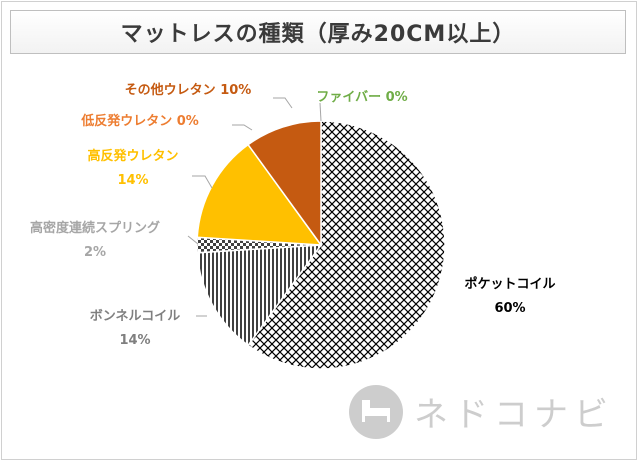 Image resolution: width=640 pixels, height=463 pixels. Describe the element at coordinates (95, 240) in the screenshot. I see `slice-label-2: 高密度連続スプリング 2%` at that location.